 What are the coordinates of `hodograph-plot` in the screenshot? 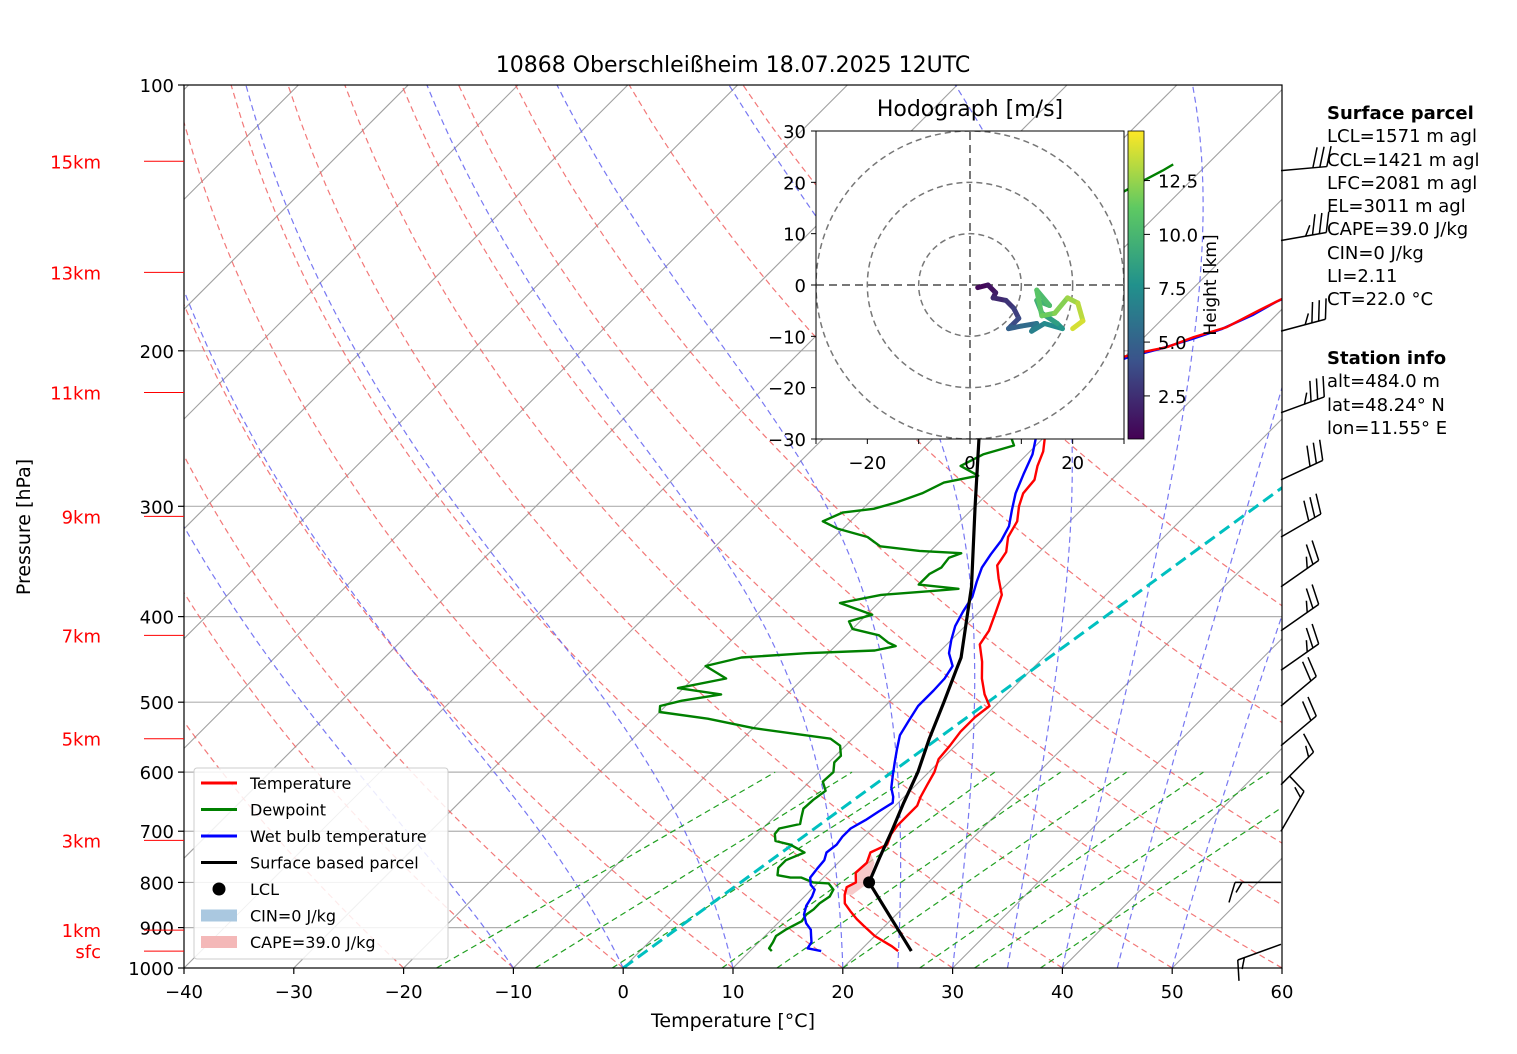 It's located at (970, 285).